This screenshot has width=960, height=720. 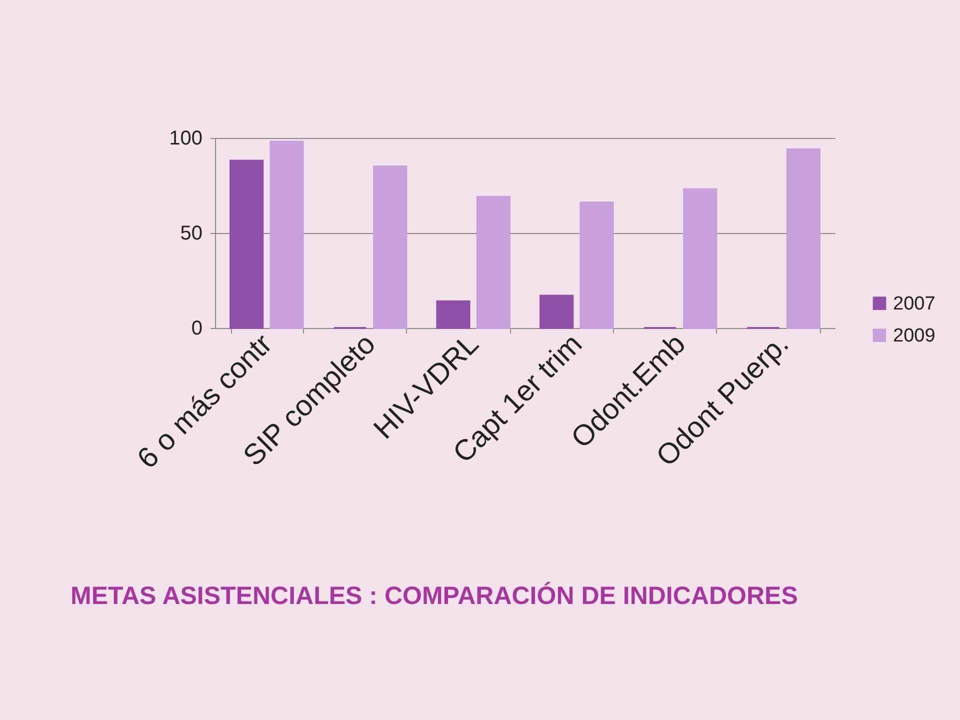 What do you see at coordinates (185, 139) in the screenshot?
I see `y-tick-label: 100` at bounding box center [185, 139].